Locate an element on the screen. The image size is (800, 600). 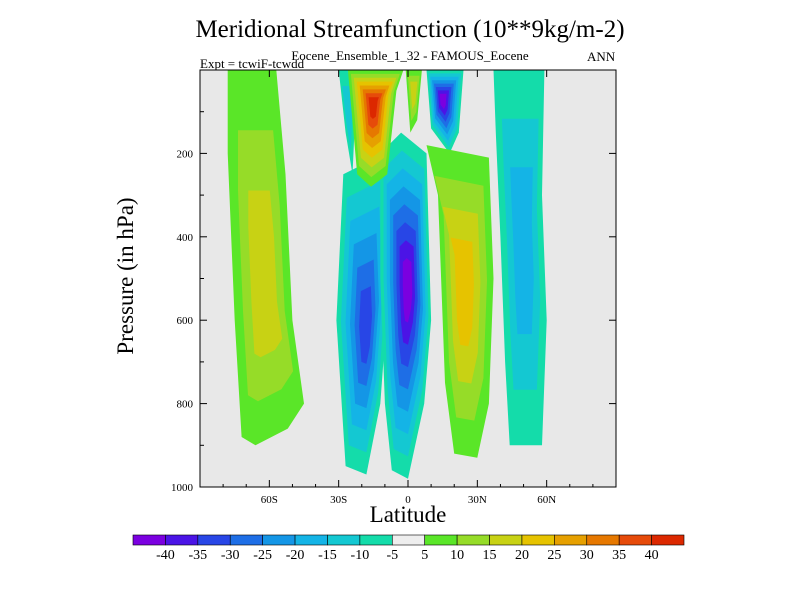
colorbar-label: -40 is located at coordinates (165, 555).